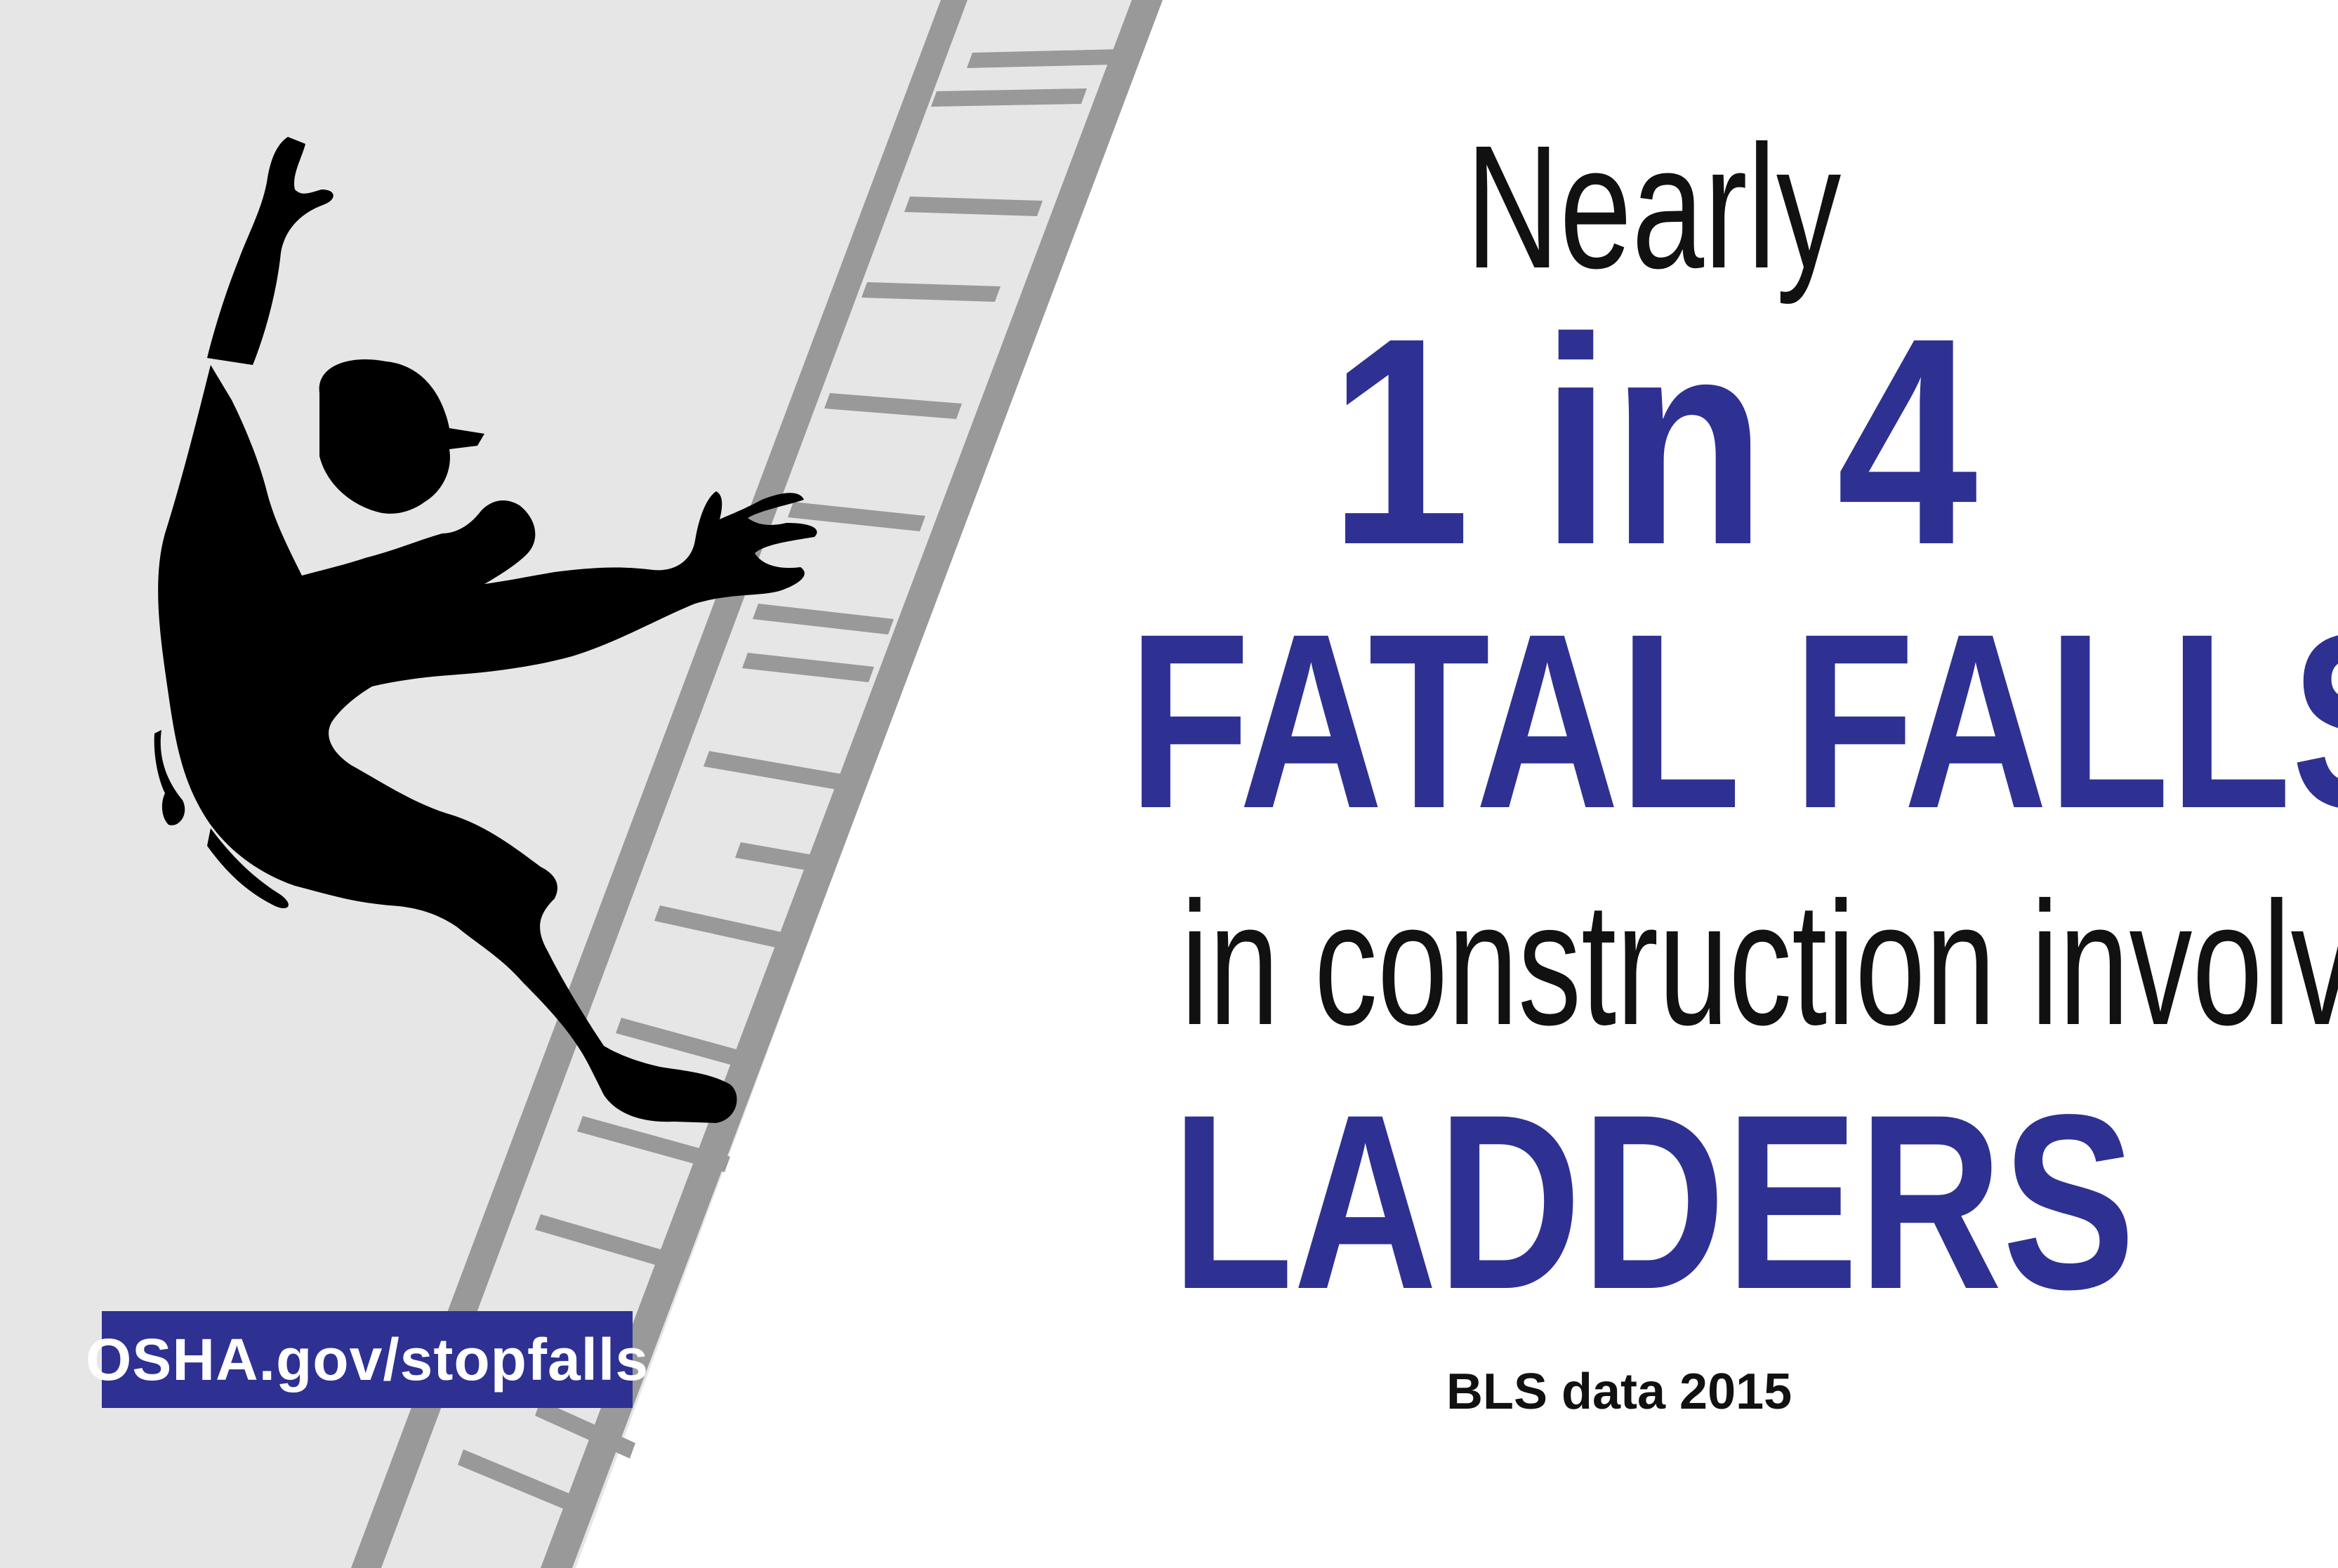 Image resolution: width=2338 pixels, height=1568 pixels. Describe the element at coordinates (1759, 963) in the screenshot. I see `headline-in-construction: in construction involve` at that location.